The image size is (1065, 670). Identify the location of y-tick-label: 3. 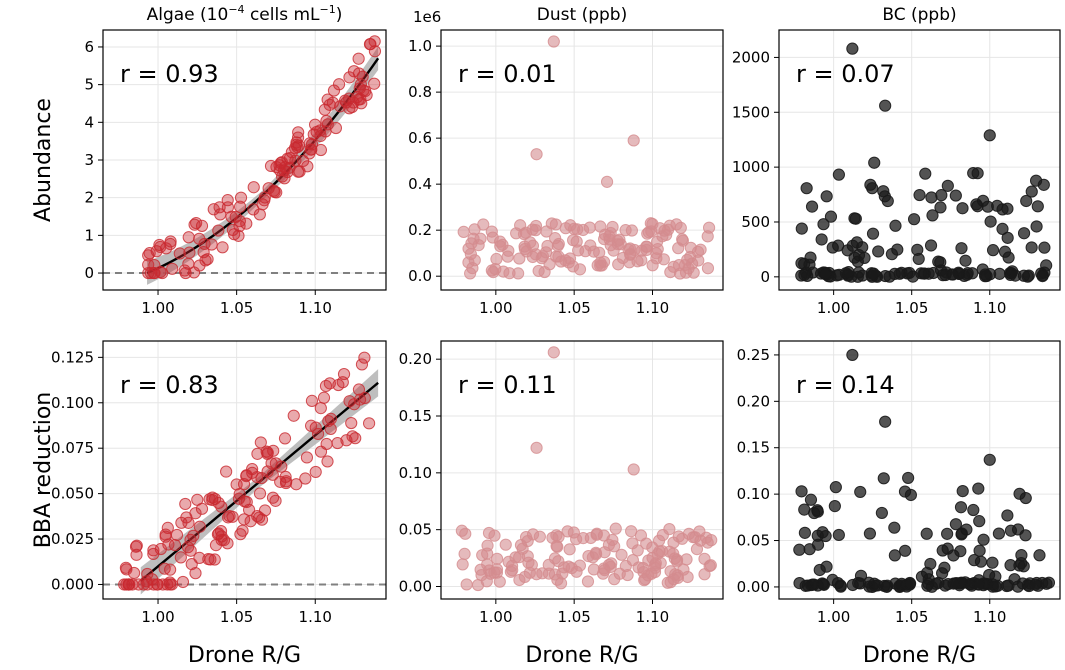
(89, 160).